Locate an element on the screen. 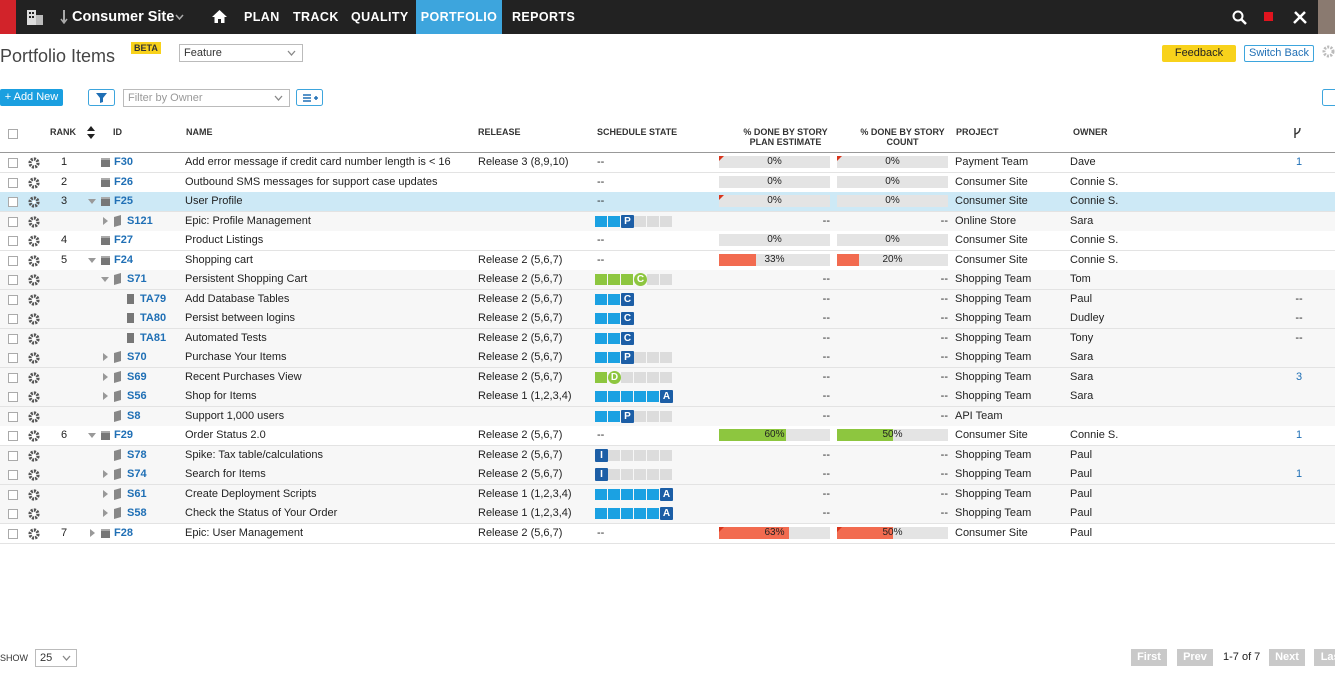 The height and width of the screenshot is (682, 1335). select-all-checkbox is located at coordinates (13, 134).